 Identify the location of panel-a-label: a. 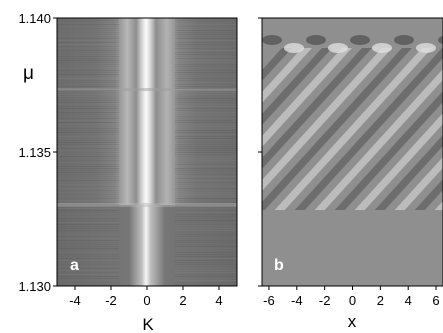
(74, 265).